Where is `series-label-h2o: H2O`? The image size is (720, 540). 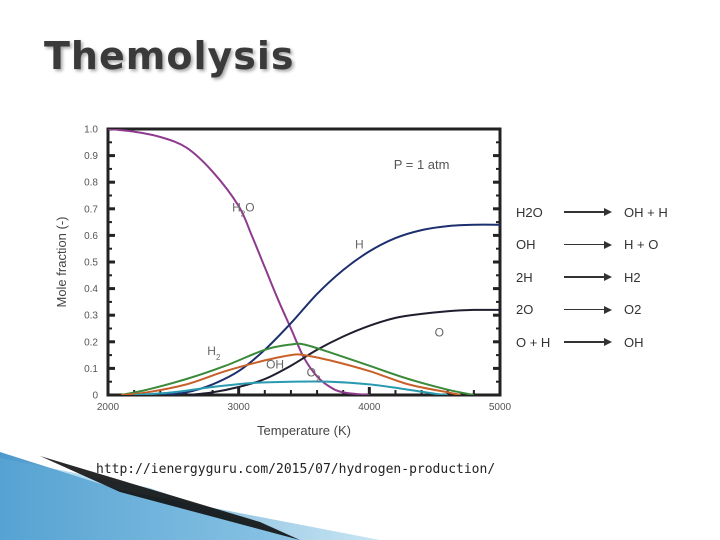
series-label-h2o: H2O is located at coordinates (243, 209).